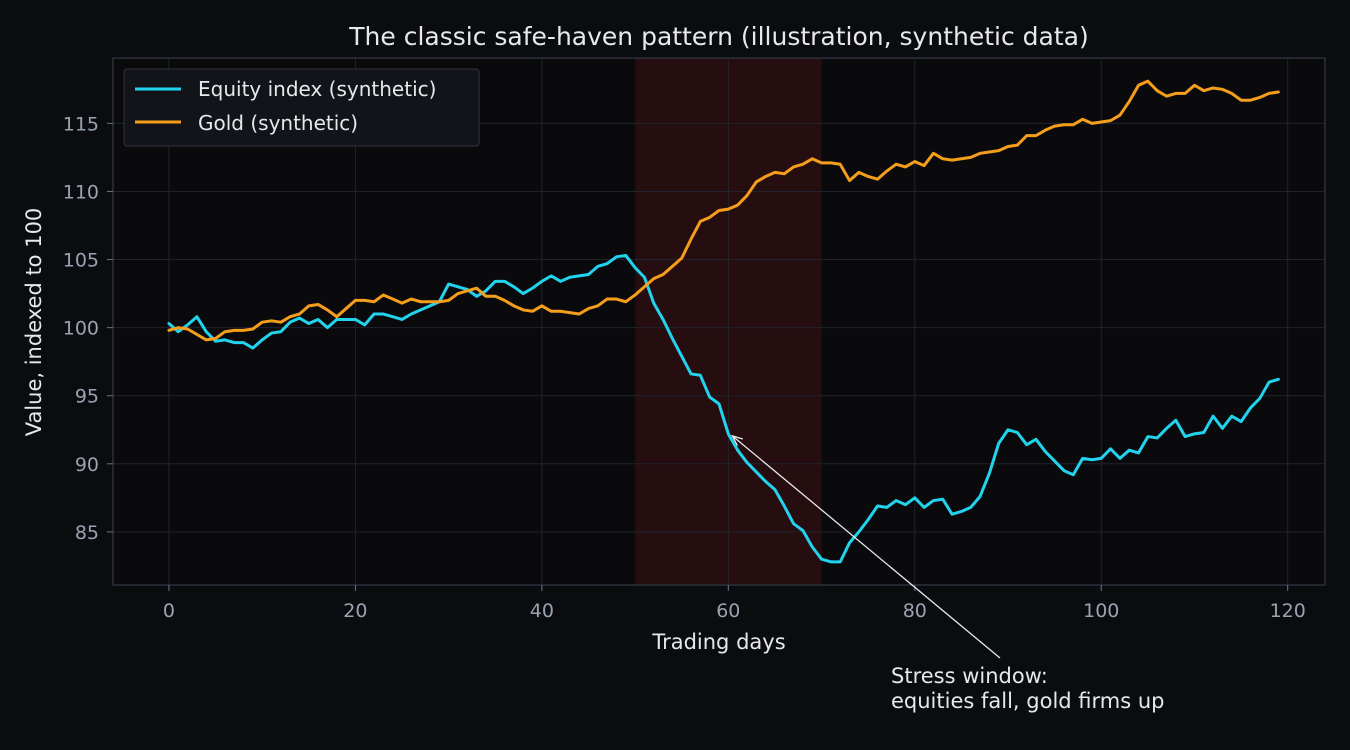 The image size is (1350, 750). Describe the element at coordinates (1101, 611) in the screenshot. I see `x-tick-label: 100` at that location.